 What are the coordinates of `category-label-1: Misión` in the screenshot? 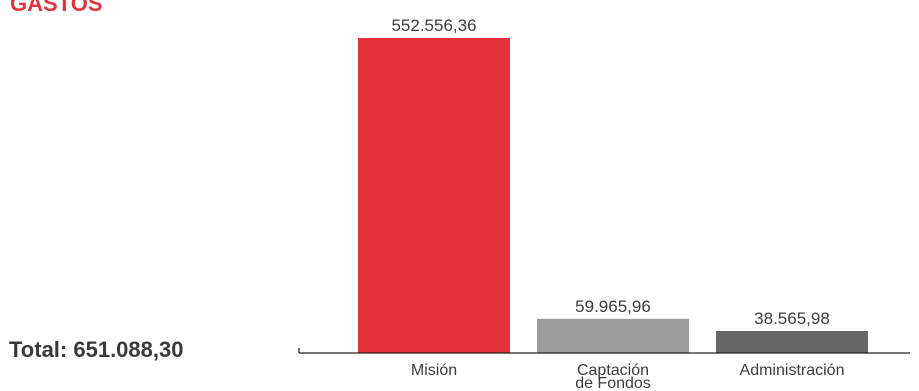 It's located at (434, 370).